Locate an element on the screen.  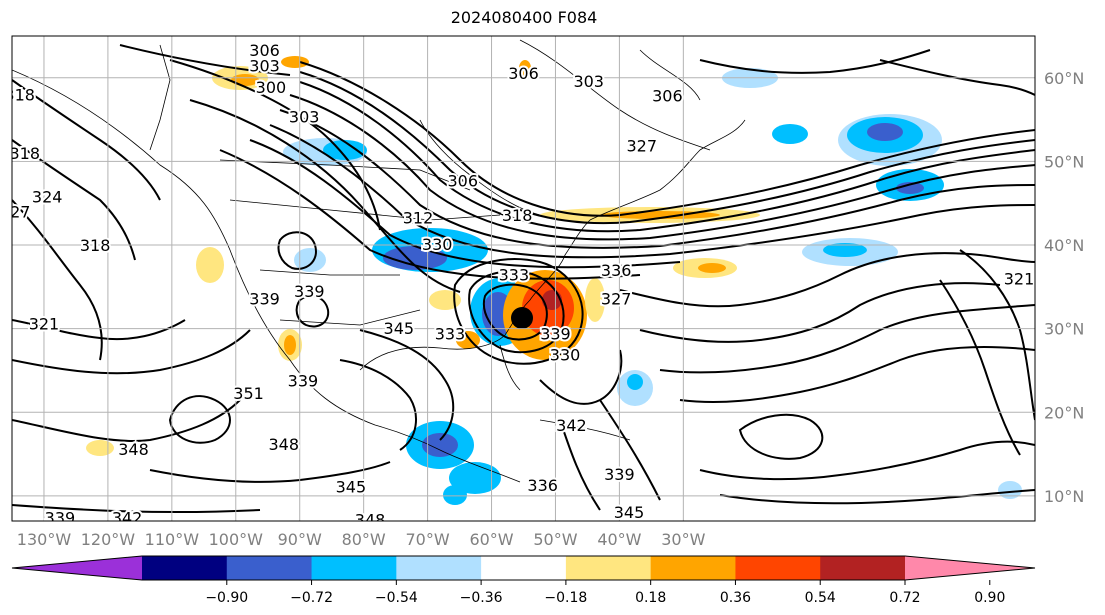
lon-tick-label: 40°W is located at coordinates (619, 539).